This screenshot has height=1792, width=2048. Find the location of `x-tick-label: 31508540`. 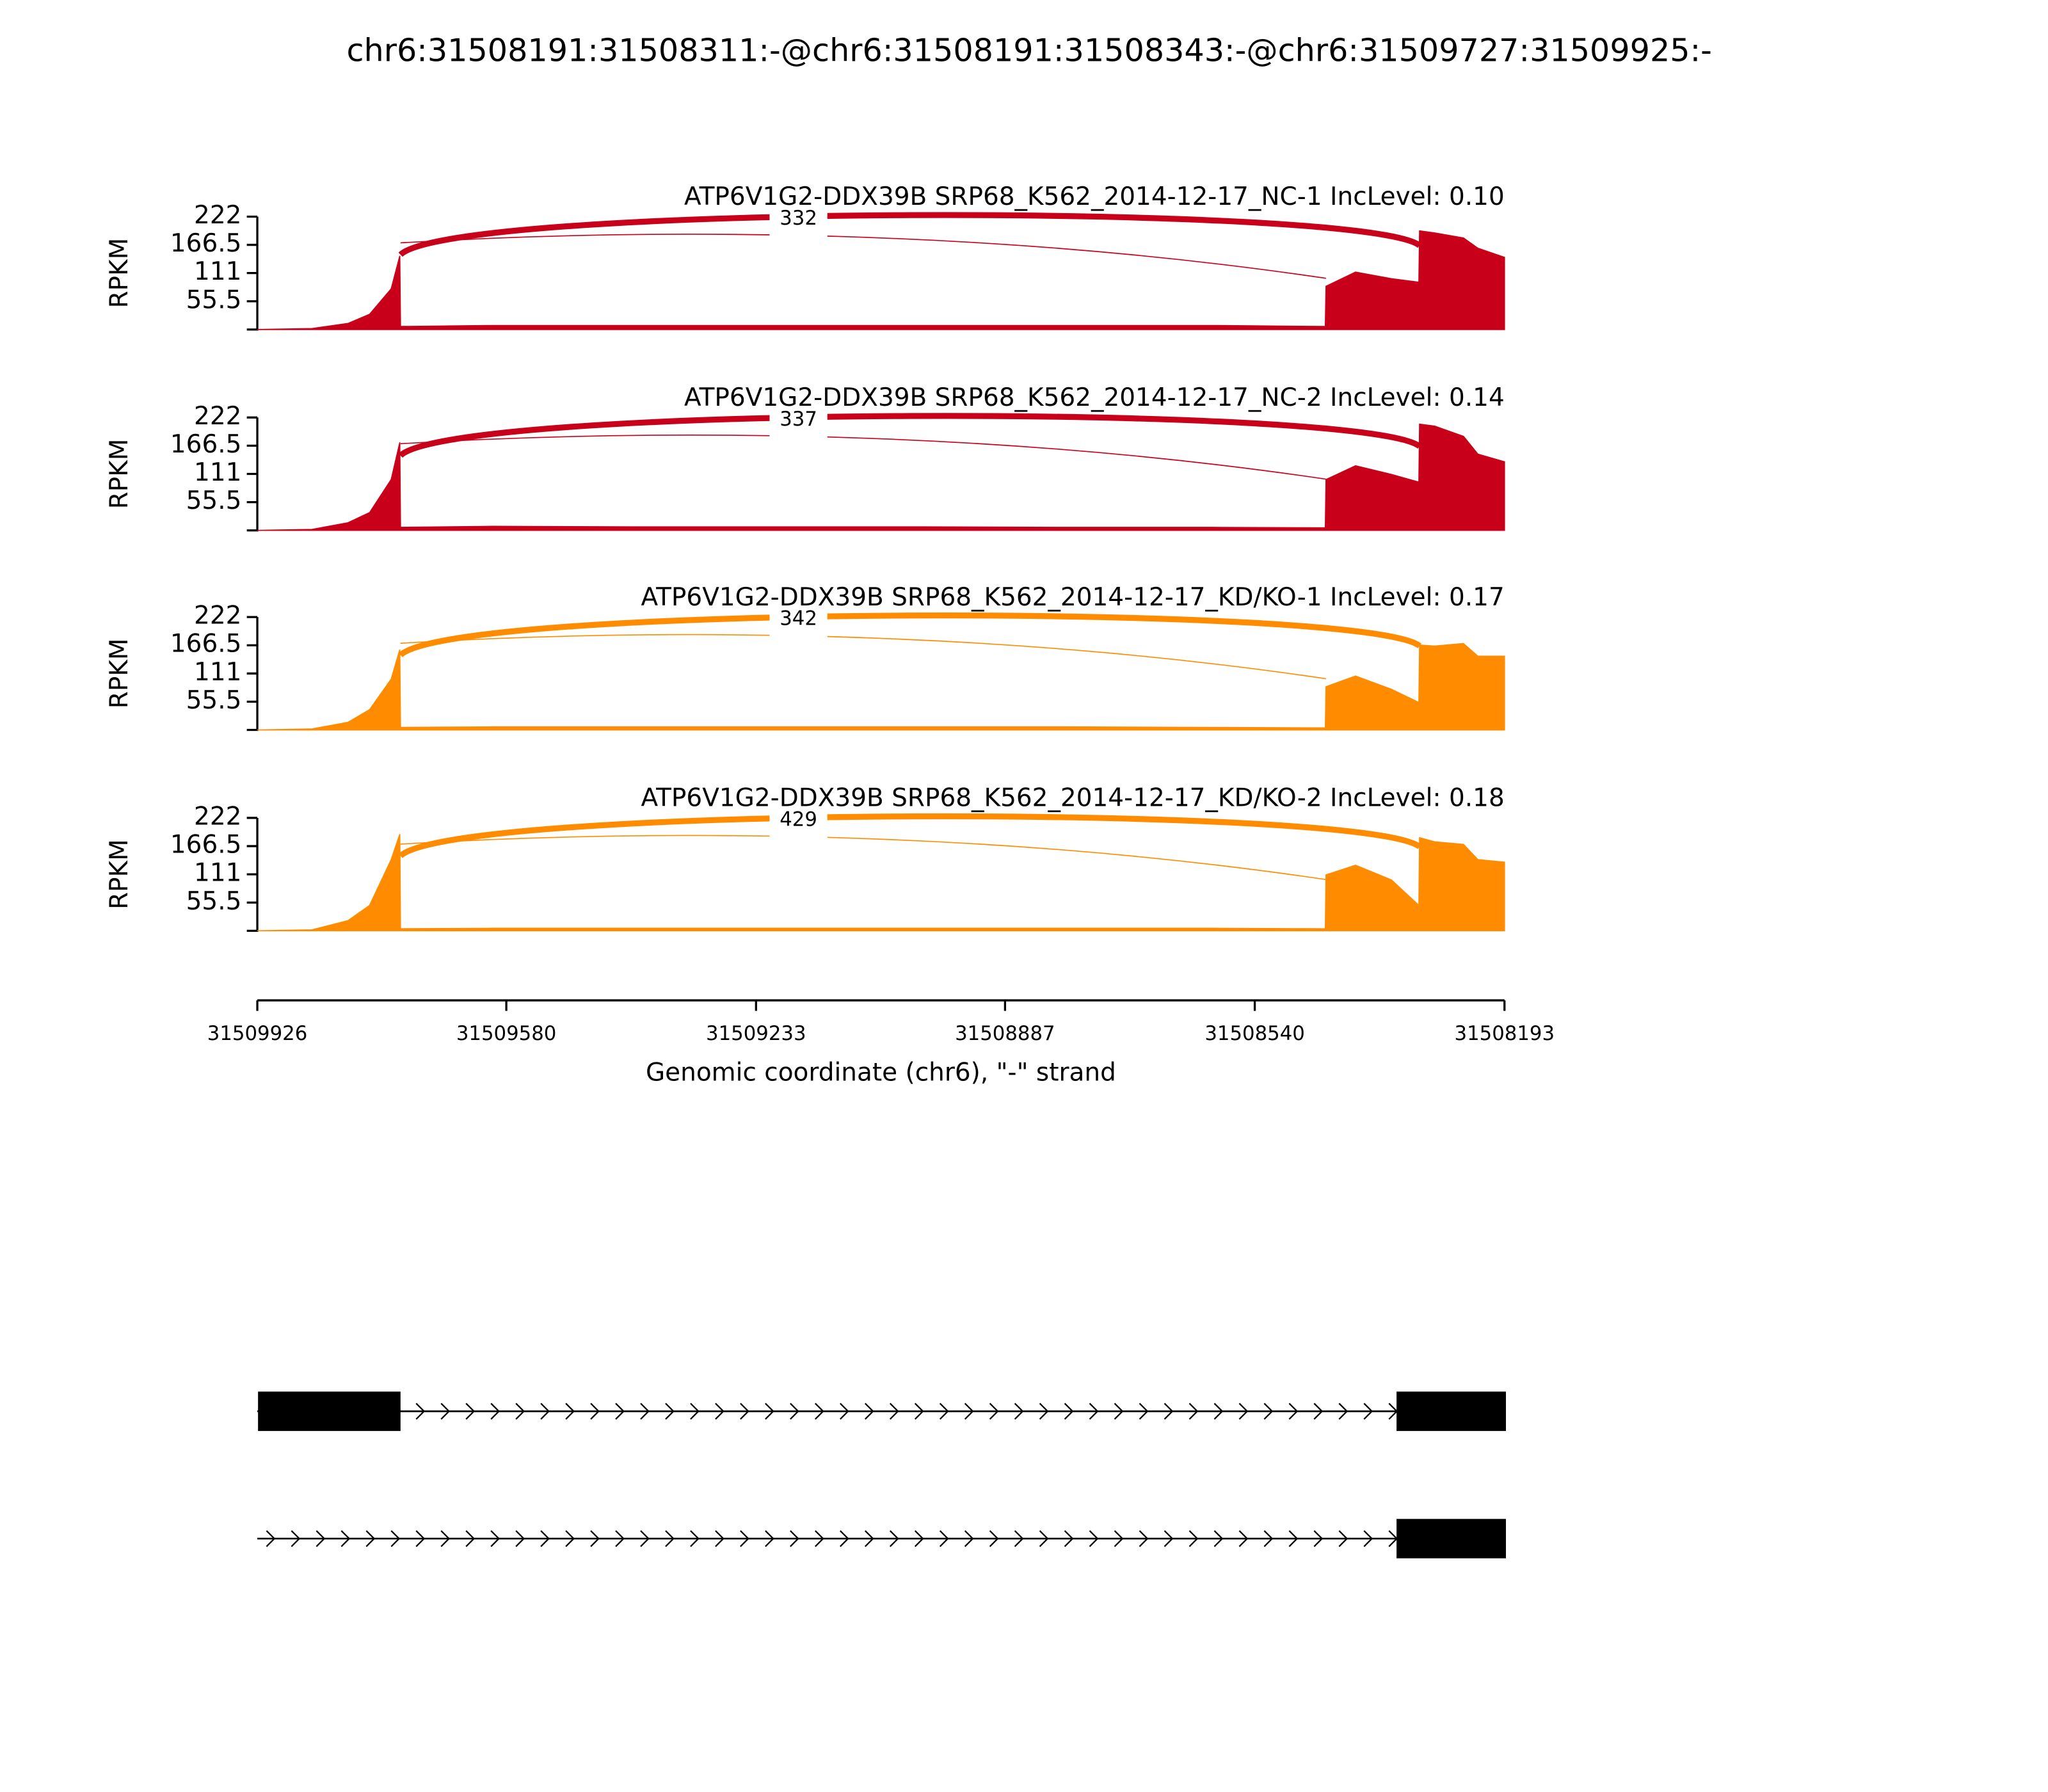

x-tick-label: 31508540 is located at coordinates (1254, 1033).